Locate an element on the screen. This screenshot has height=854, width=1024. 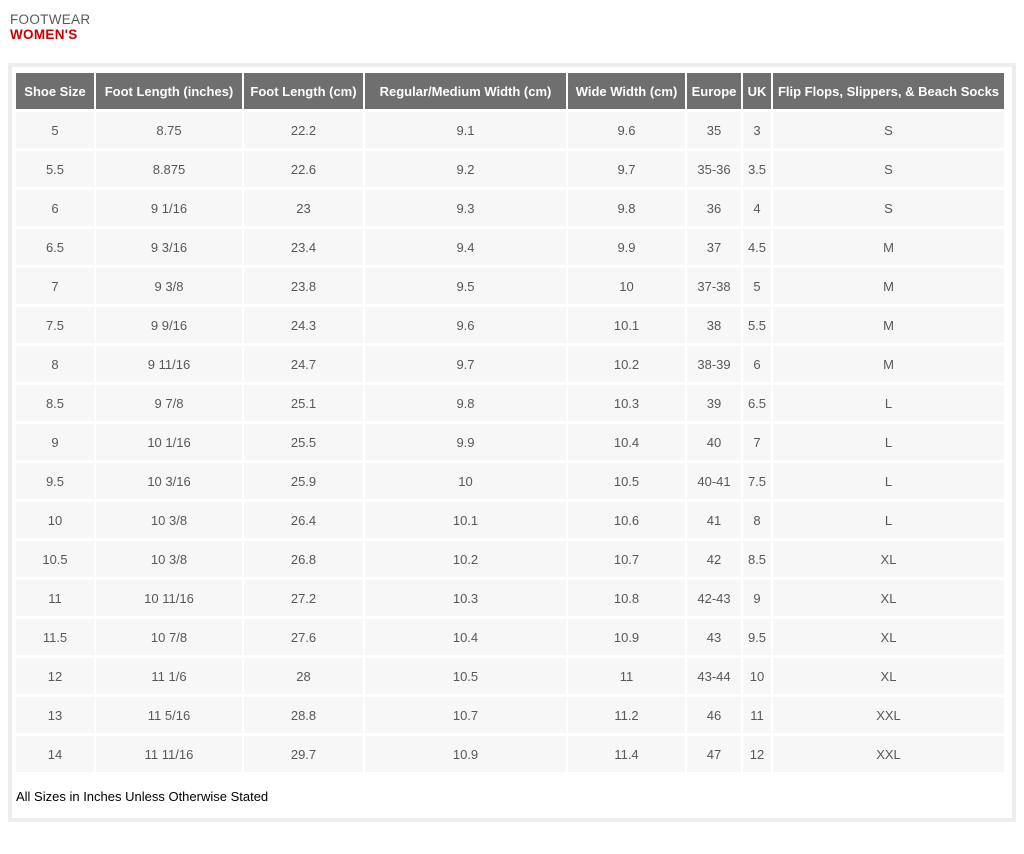
table-cell: 10.8 is located at coordinates (626, 598).